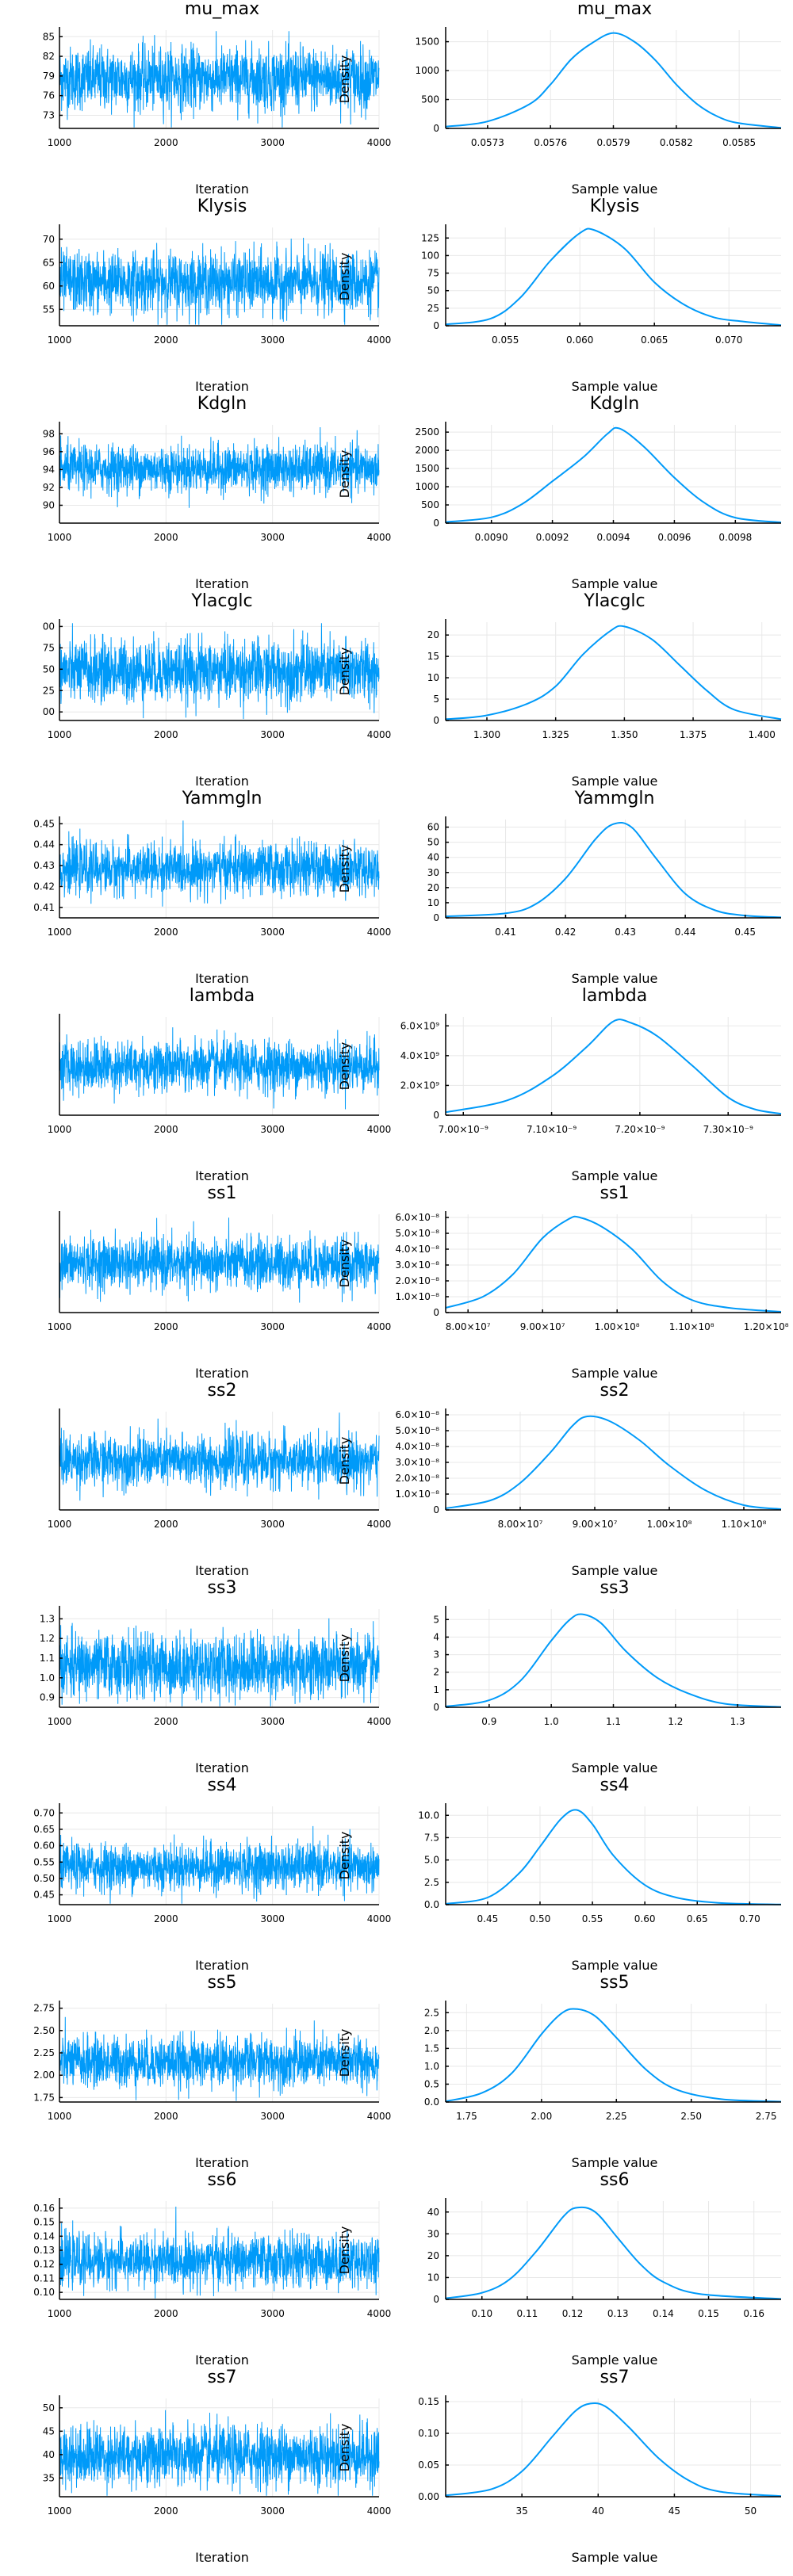 This screenshot has height=2576, width=793. I want to click on trace-title: ss4, so click(222, 1785).